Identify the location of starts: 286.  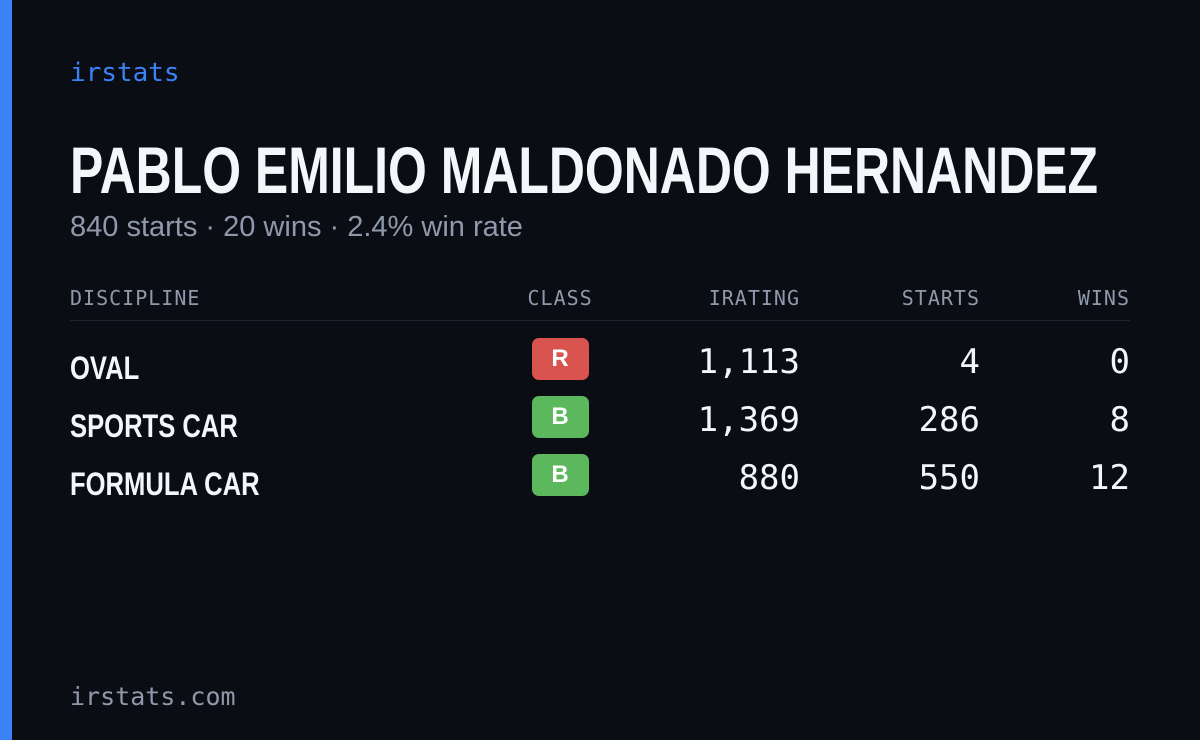
(949, 420).